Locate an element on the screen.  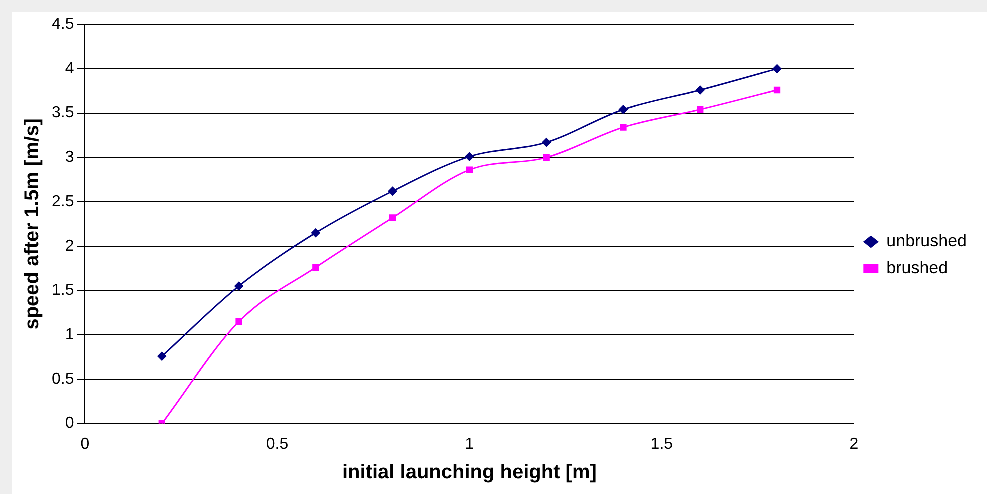
x-tick-label: 2 is located at coordinates (854, 444).